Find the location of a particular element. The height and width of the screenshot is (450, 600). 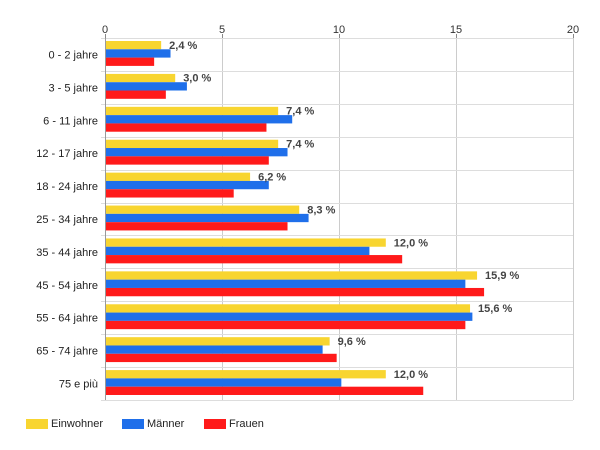

category-label: 35 - 44 jahre is located at coordinates (67, 253).